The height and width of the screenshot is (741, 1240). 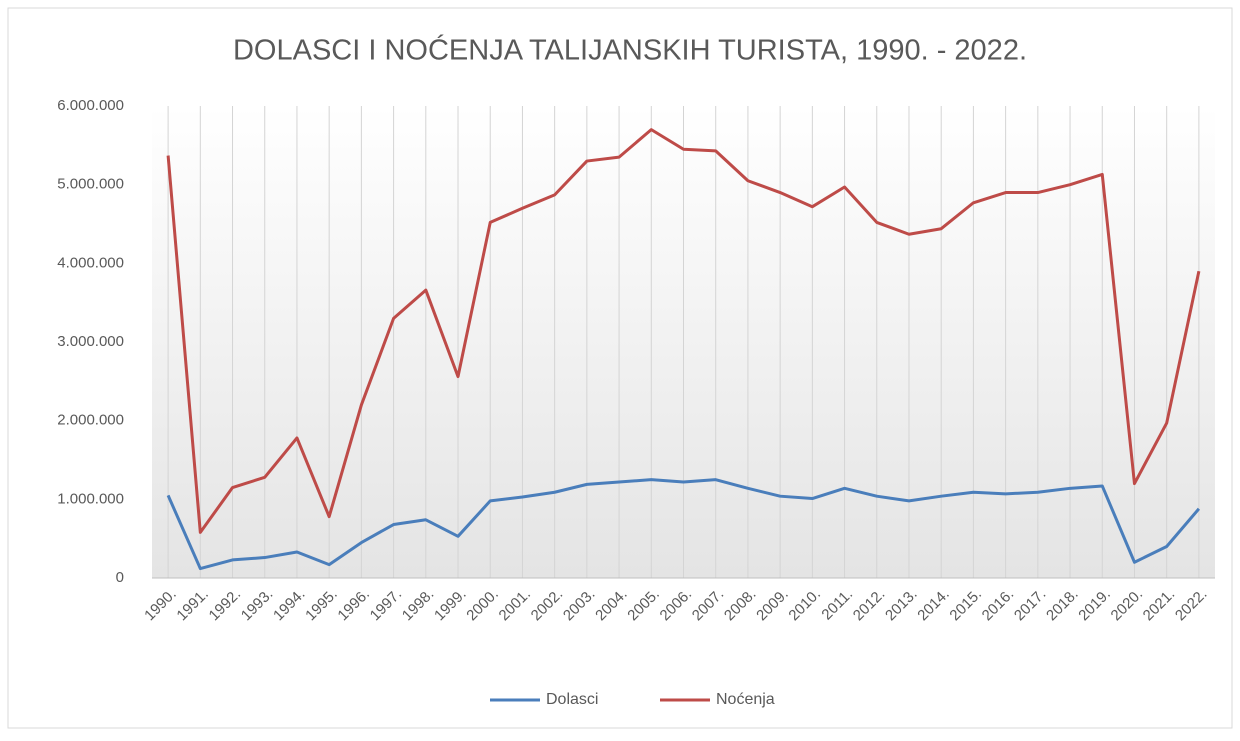 I want to click on y-tick-label: 1.000.000, so click(x=90, y=498).